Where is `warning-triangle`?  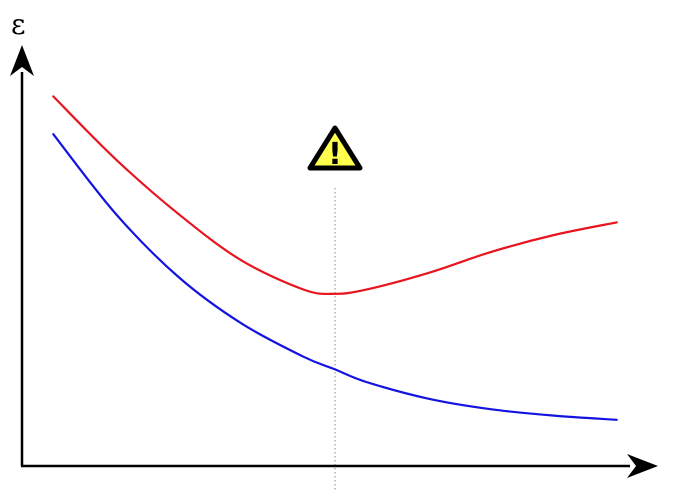
warning-triangle is located at coordinates (335, 148).